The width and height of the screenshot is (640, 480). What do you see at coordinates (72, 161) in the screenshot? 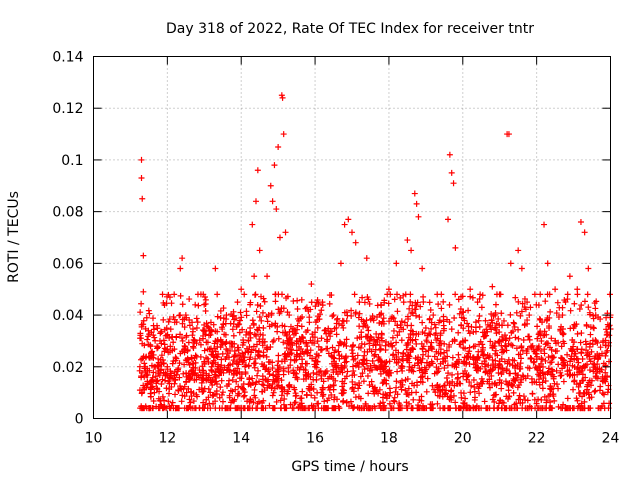
I see `y-tick-label: 0.1` at bounding box center [72, 161].